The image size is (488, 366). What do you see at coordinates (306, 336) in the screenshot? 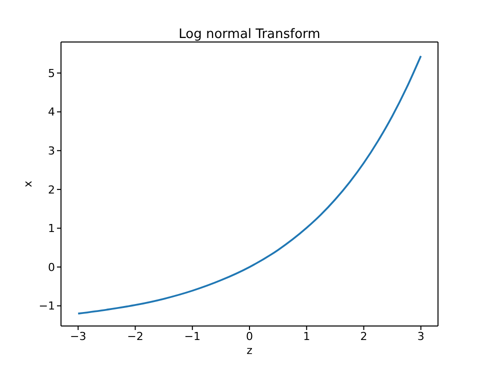
I see `x-tick-label: 1` at bounding box center [306, 336].